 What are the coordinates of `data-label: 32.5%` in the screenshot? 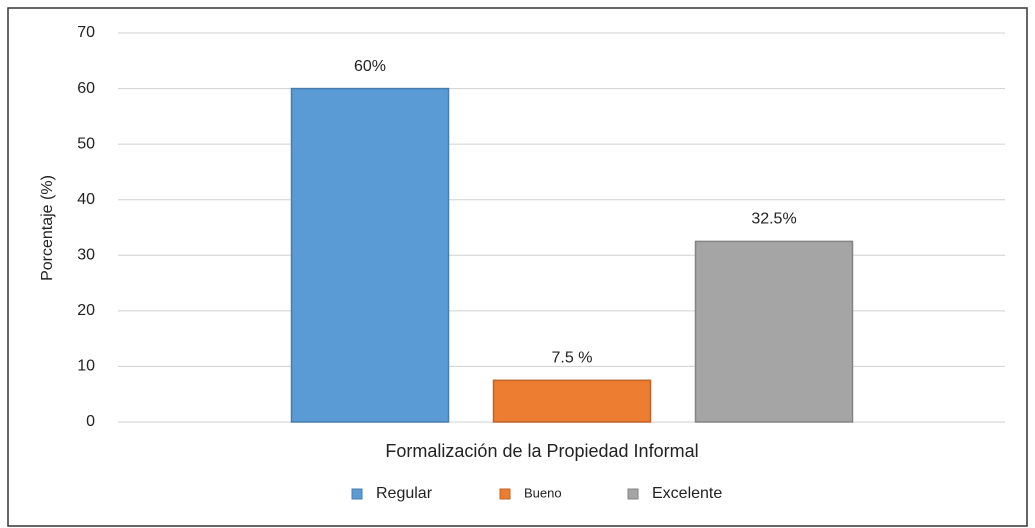 It's located at (773, 219).